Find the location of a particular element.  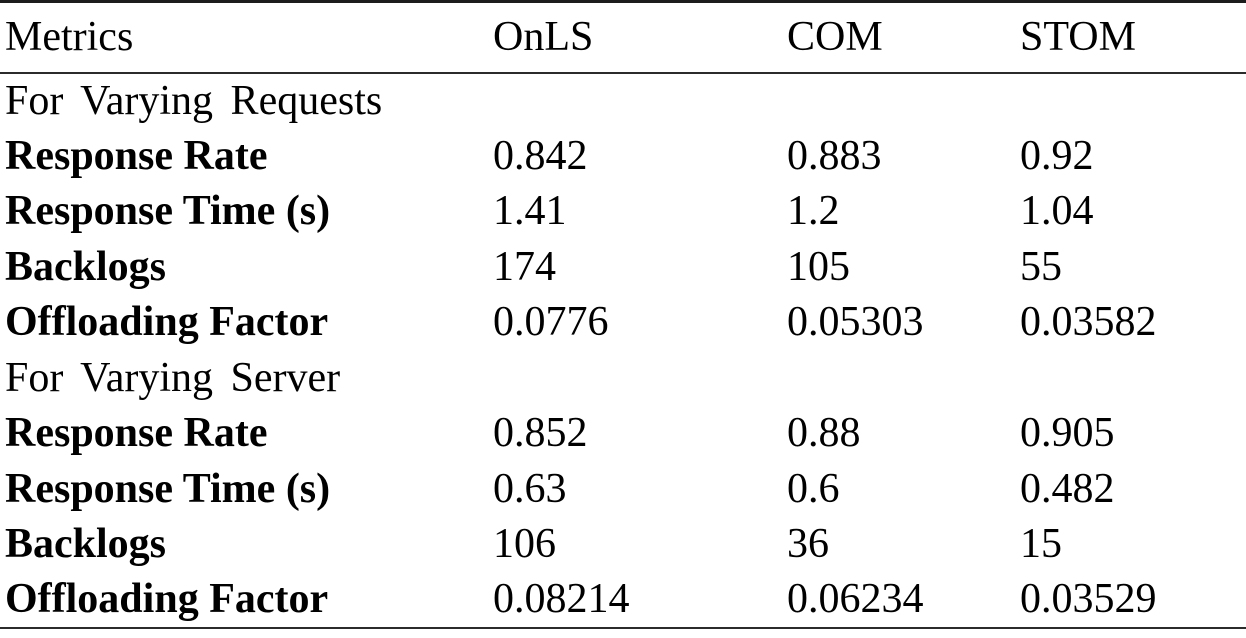

metric-value-com: 0.05303 is located at coordinates (855, 322).